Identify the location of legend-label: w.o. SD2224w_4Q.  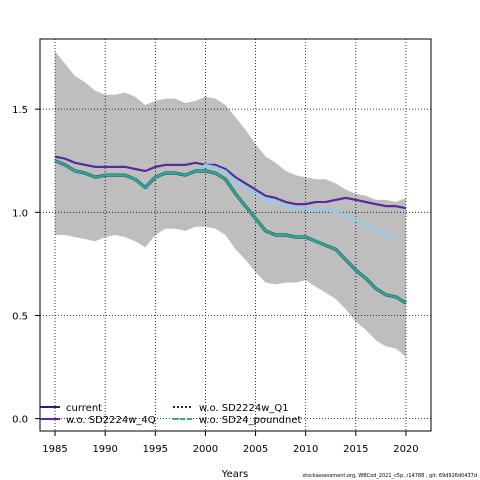
(111, 420).